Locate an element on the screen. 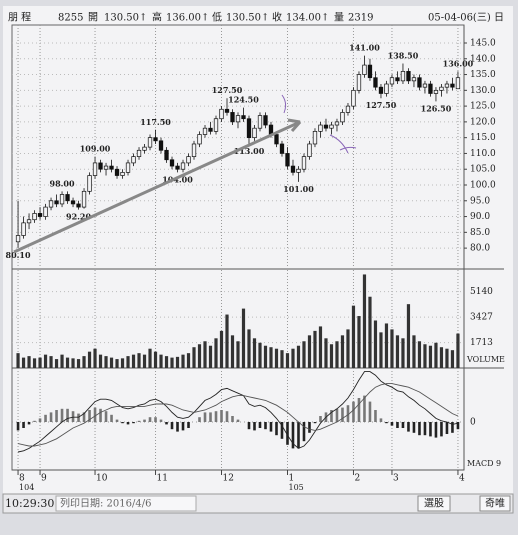 This screenshot has width=518, height=535. header-item: 134.00↑ is located at coordinates (307, 18).